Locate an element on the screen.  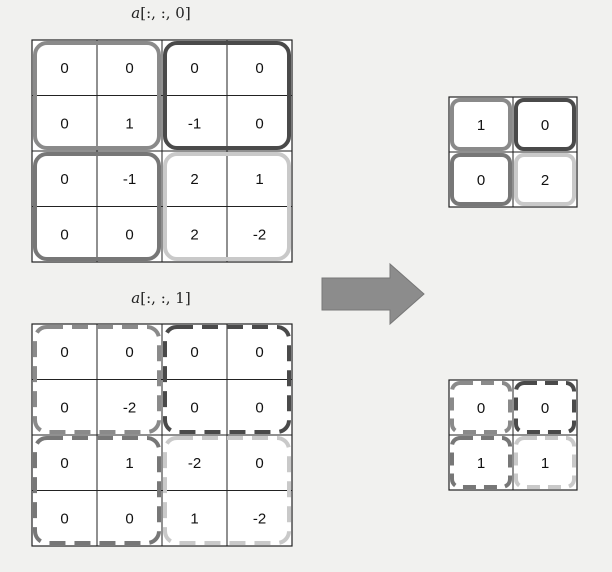
slice0-title: a[:, :, 0] is located at coordinates (161, 13).